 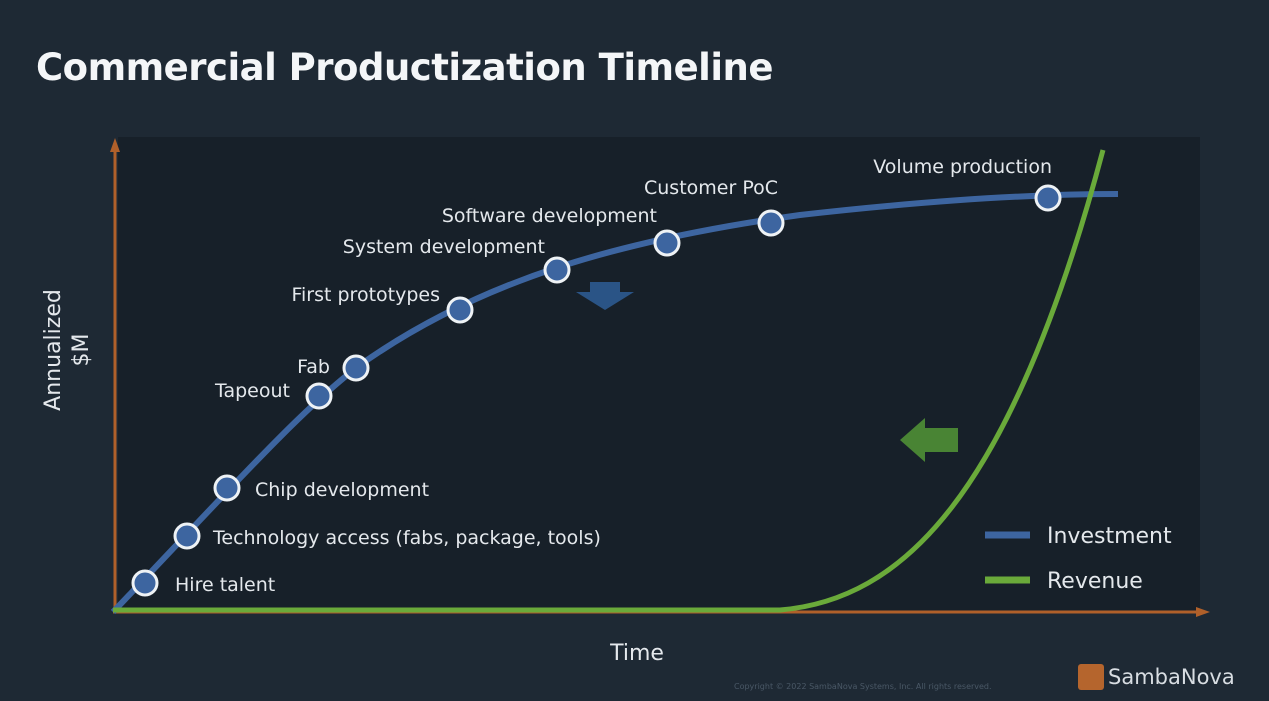 I want to click on milestone-label: First prototypes, so click(x=365, y=295).